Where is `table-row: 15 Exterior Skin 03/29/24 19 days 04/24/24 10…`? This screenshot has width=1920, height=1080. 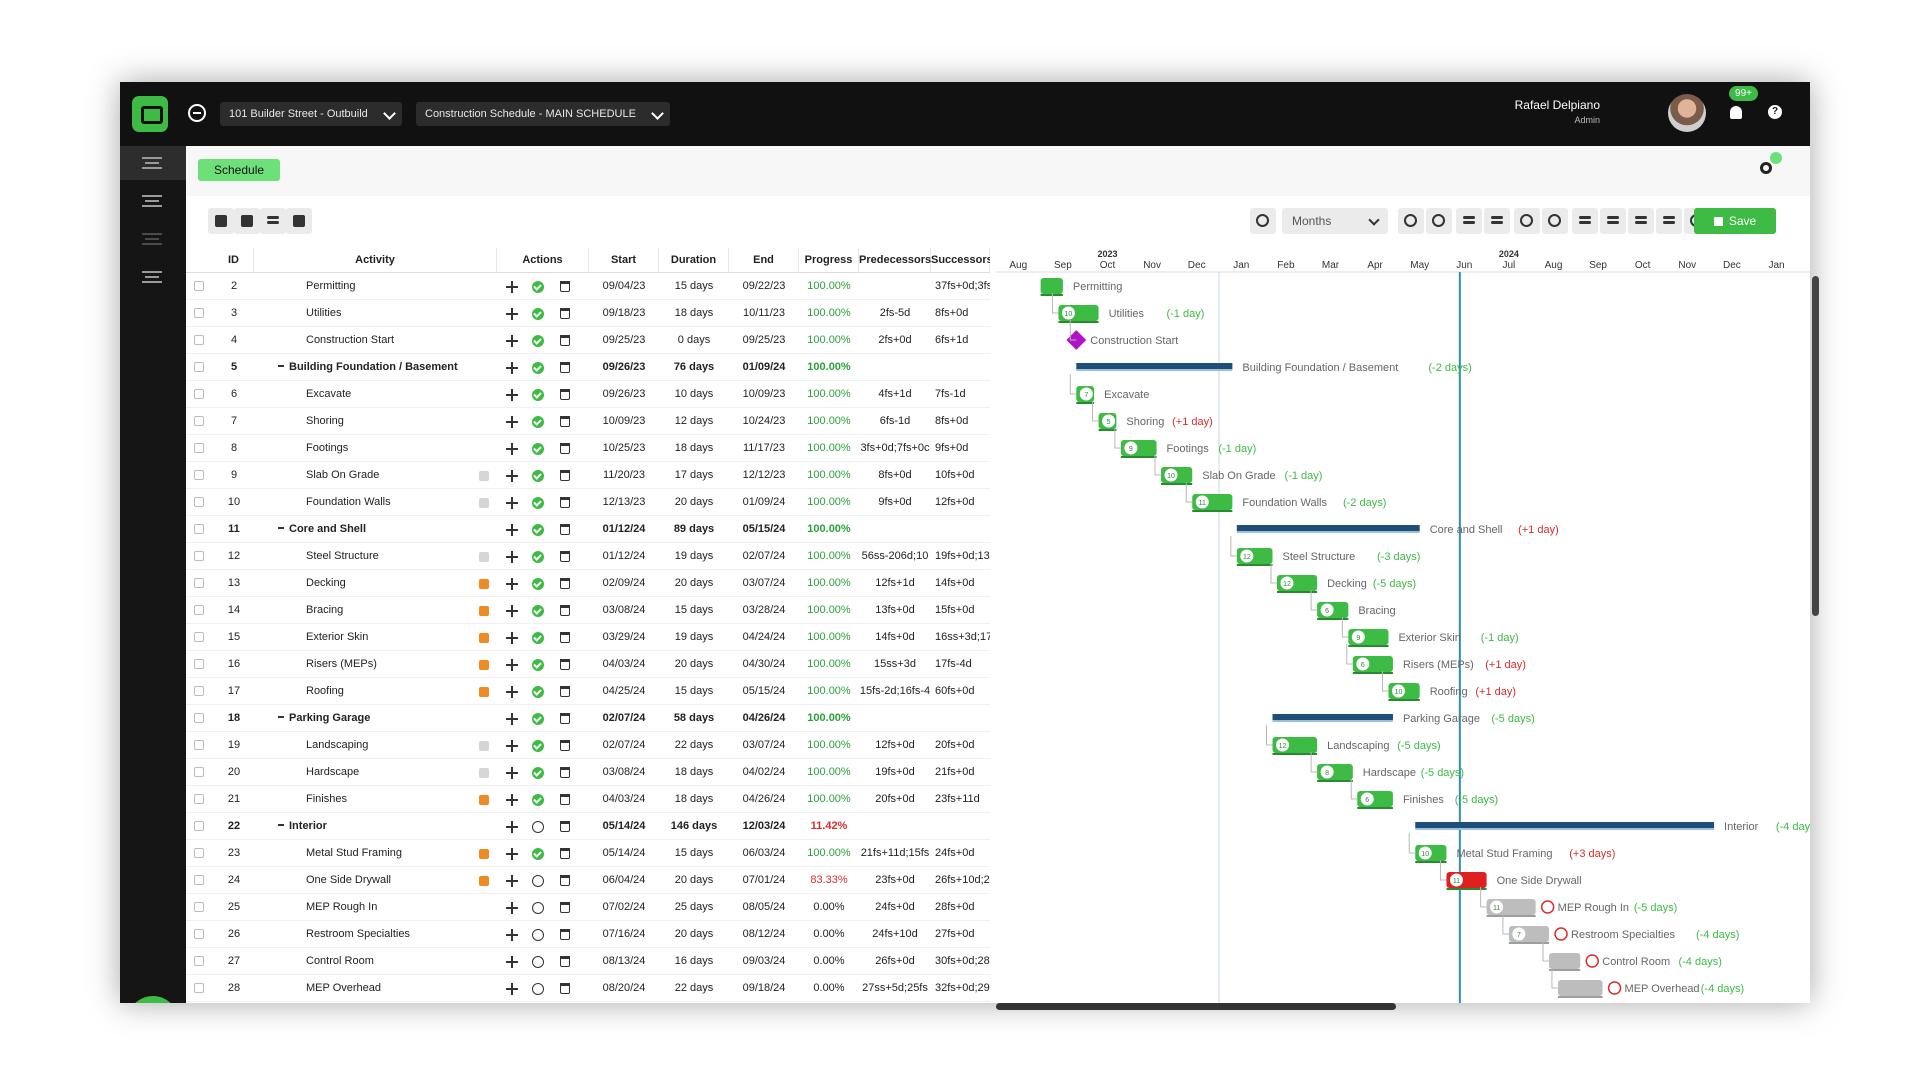 table-row: 15 Exterior Skin 03/29/24 19 days 04/24/24 10… is located at coordinates (588, 637).